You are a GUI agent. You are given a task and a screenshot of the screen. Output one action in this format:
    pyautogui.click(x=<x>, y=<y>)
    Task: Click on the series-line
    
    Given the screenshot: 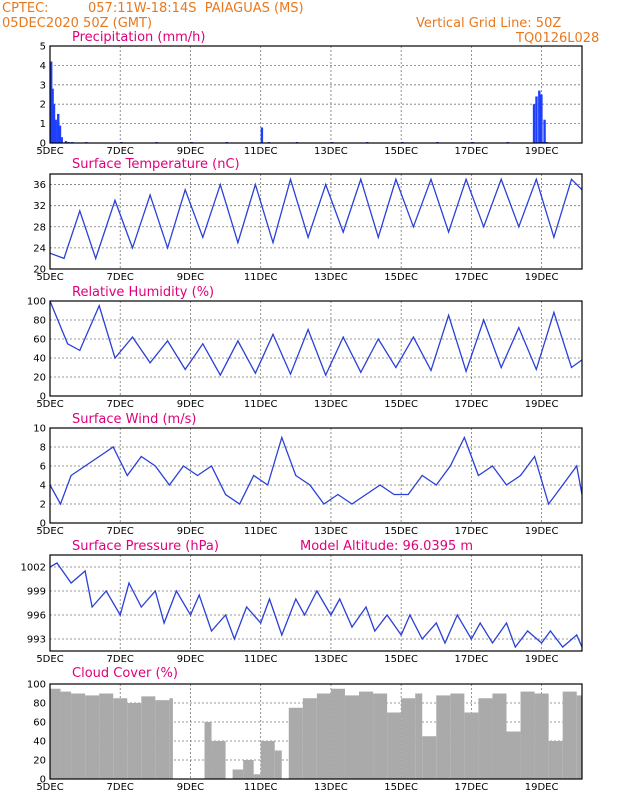 What is the action you would take?
    pyautogui.click(x=316, y=470)
    